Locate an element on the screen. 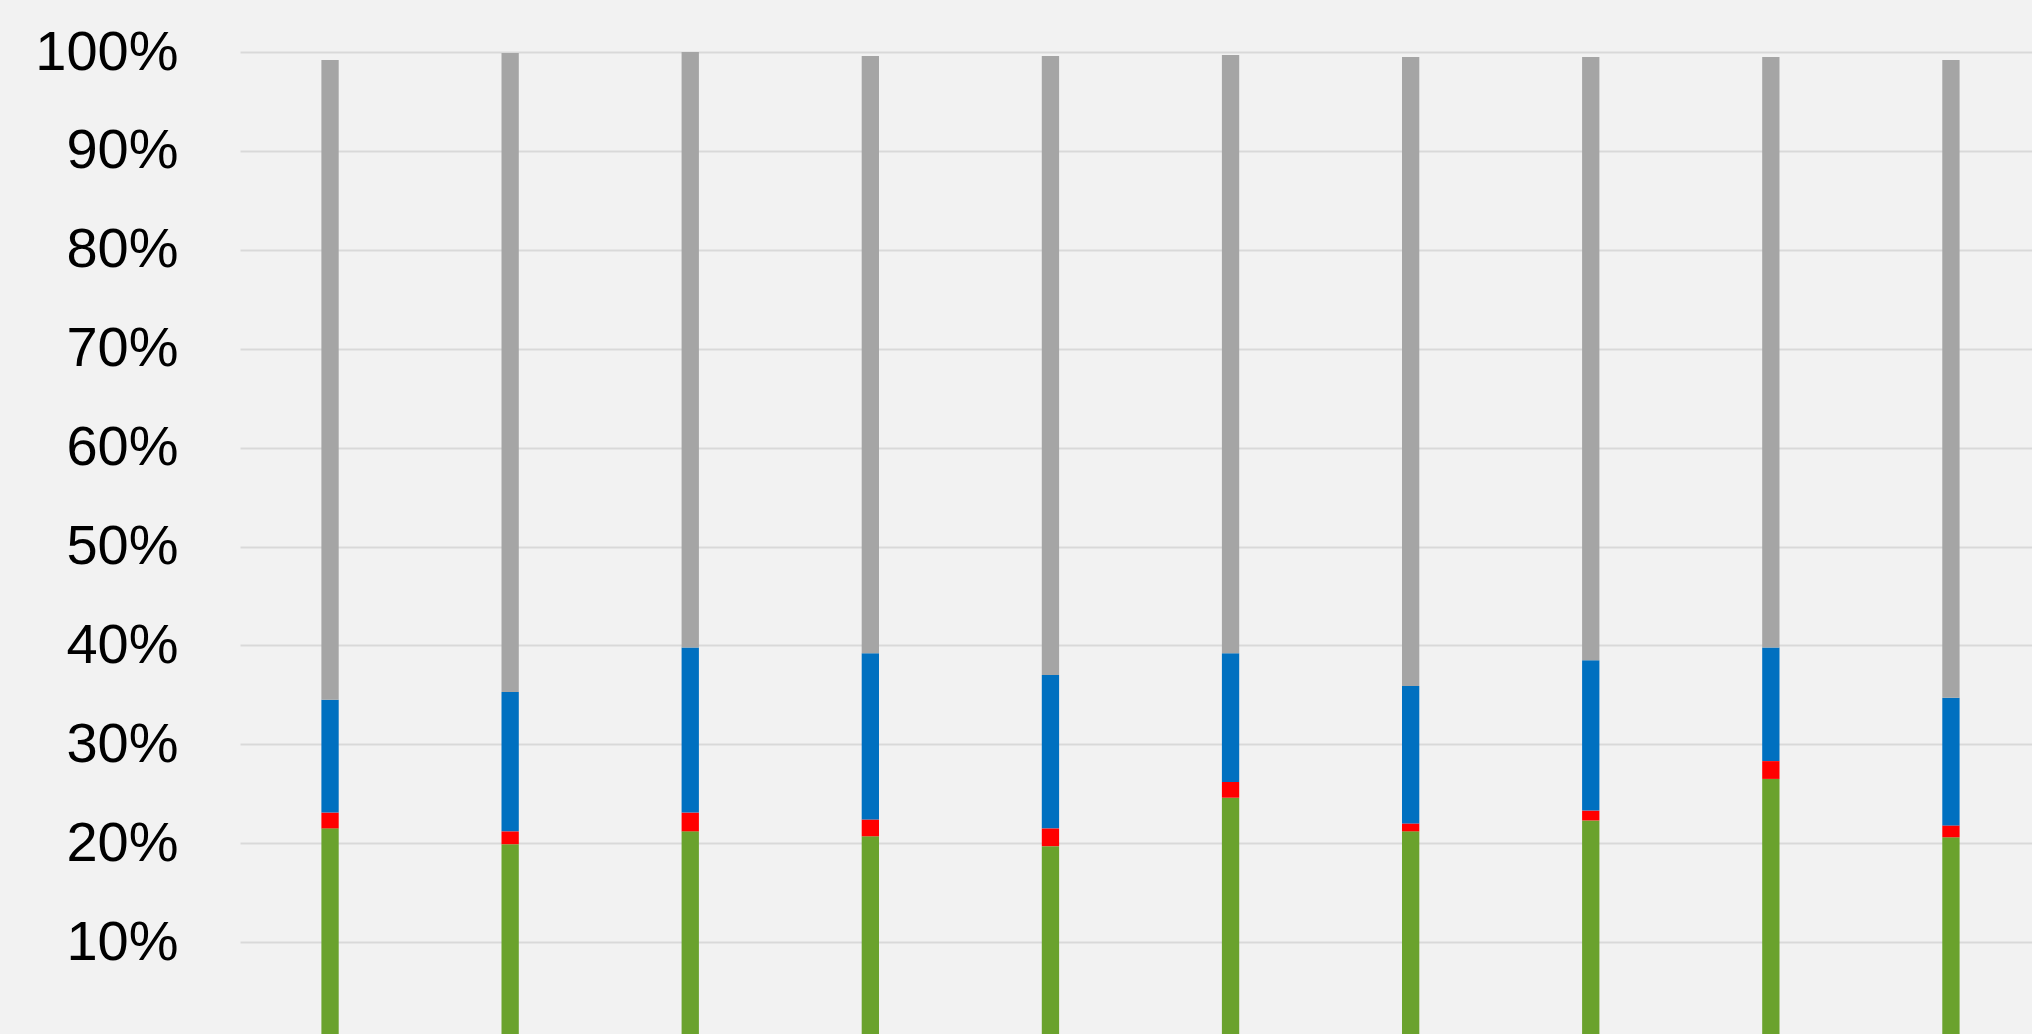 The height and width of the screenshot is (1034, 2032). y-tick-label: 60% is located at coordinates (122, 446).